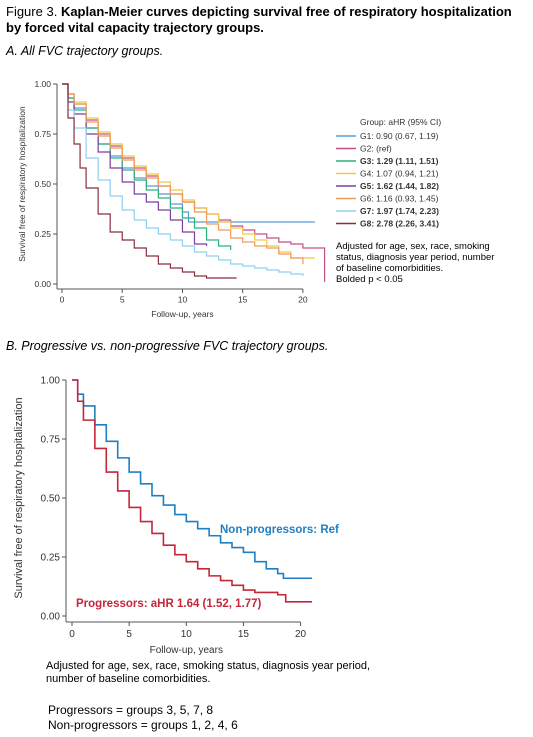  Describe the element at coordinates (399, 174) in the screenshot. I see `legend-entry-4: G4: 1.07 (0.94, 1.21)` at that location.